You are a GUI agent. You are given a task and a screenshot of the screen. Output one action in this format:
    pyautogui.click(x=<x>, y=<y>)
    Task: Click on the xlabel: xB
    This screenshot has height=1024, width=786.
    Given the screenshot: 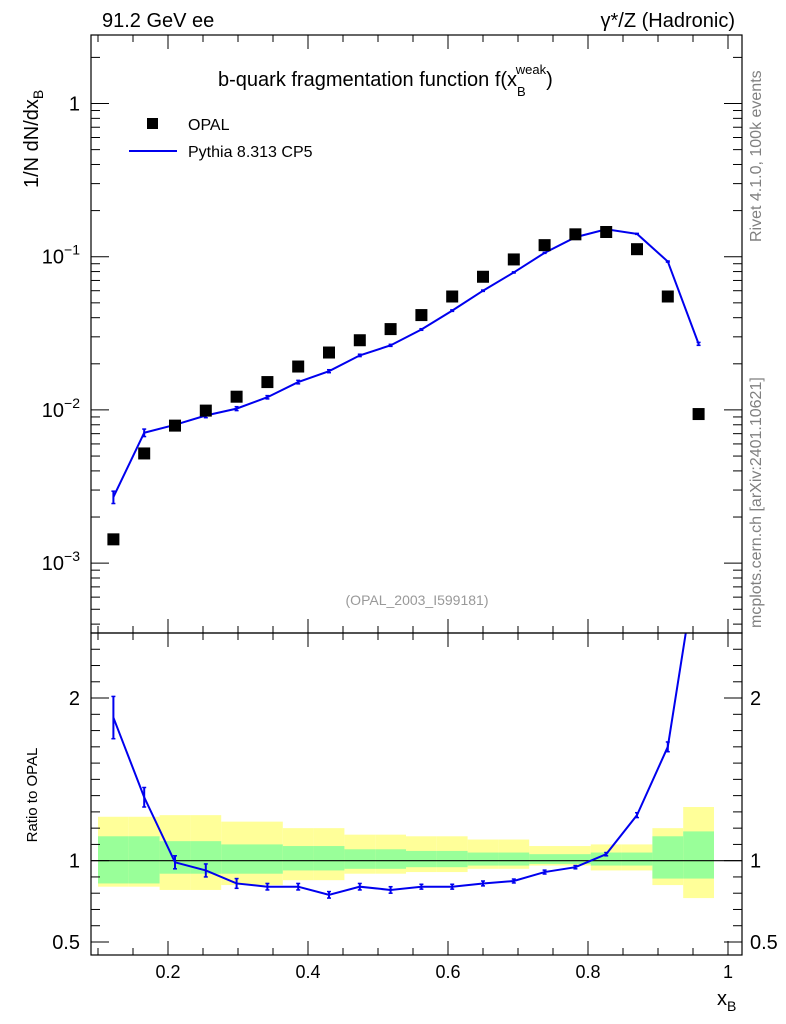 What is the action you would take?
    pyautogui.click(x=726, y=1001)
    